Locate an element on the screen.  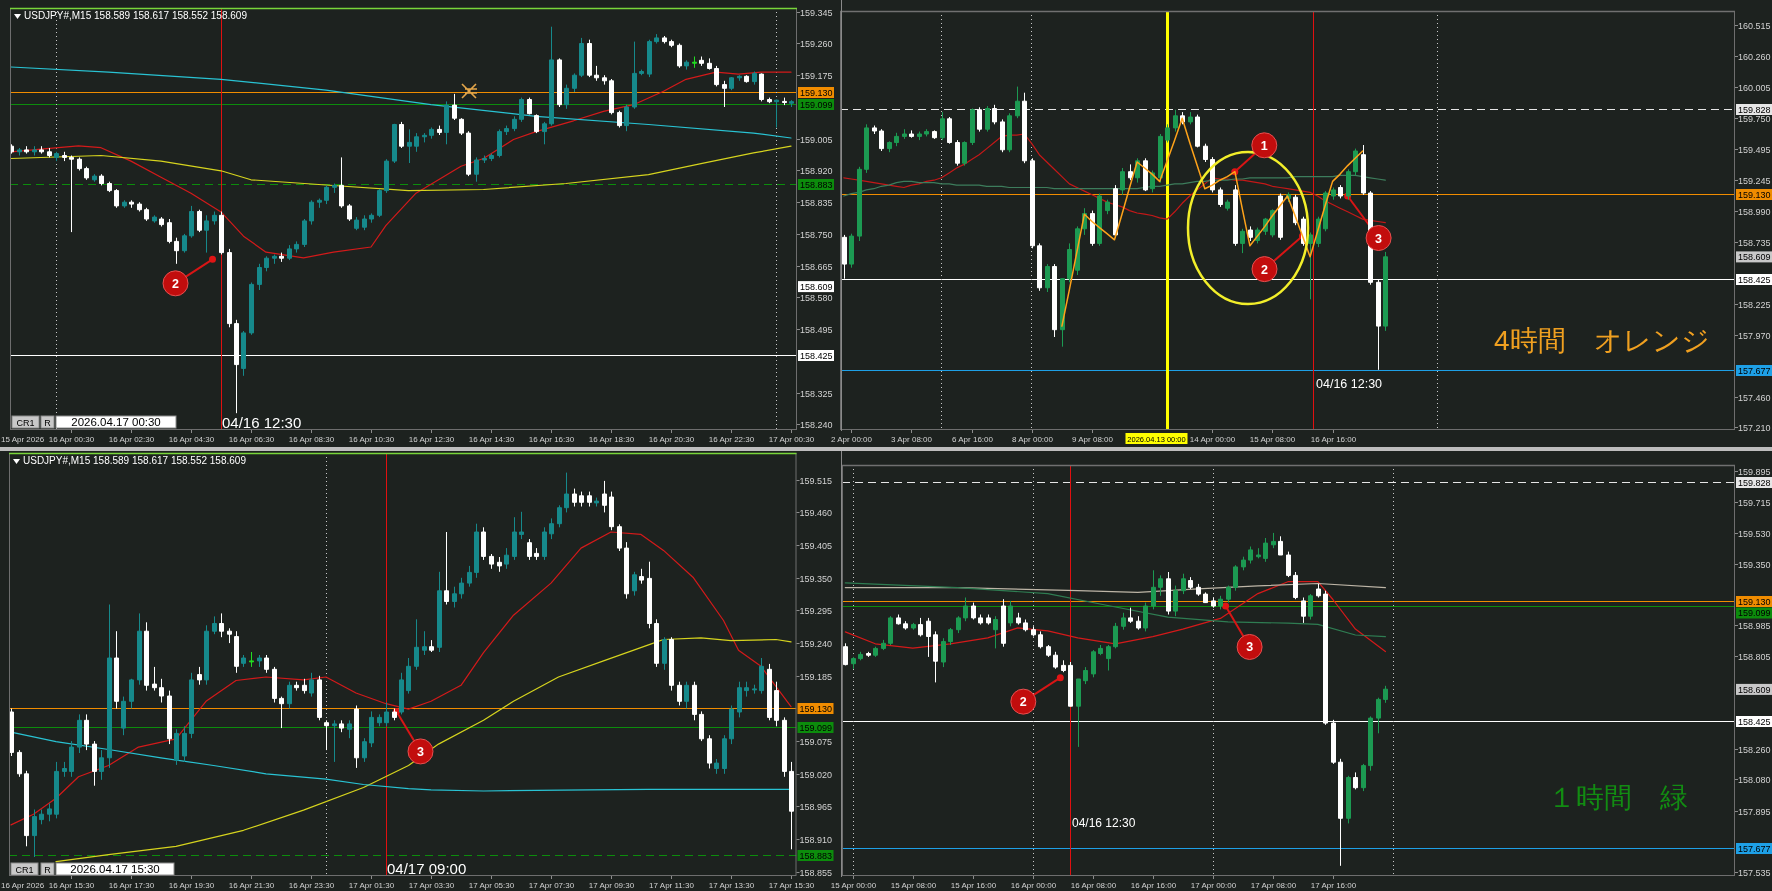
annotation: 04/17 09:00 is located at coordinates (427, 868).